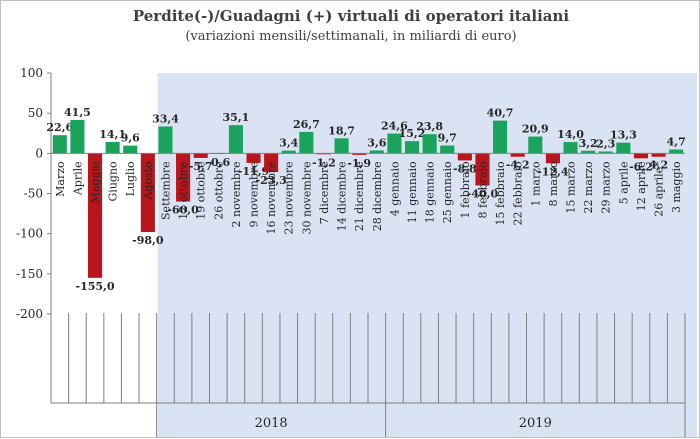 Image resolution: width=700 pixels, height=439 pixels. What do you see at coordinates (658, 165) in the screenshot?
I see `data-label: 4,2` at bounding box center [658, 165].